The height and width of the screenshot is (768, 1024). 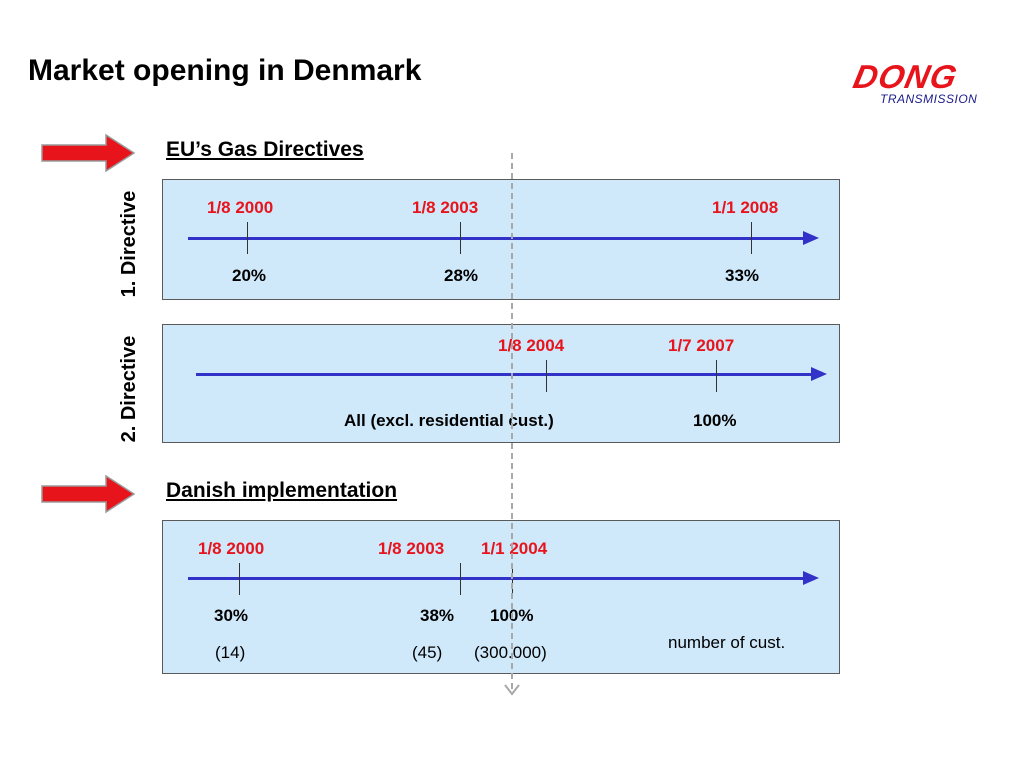 I want to click on dashed-line-arrow-icon, so click(x=512, y=690).